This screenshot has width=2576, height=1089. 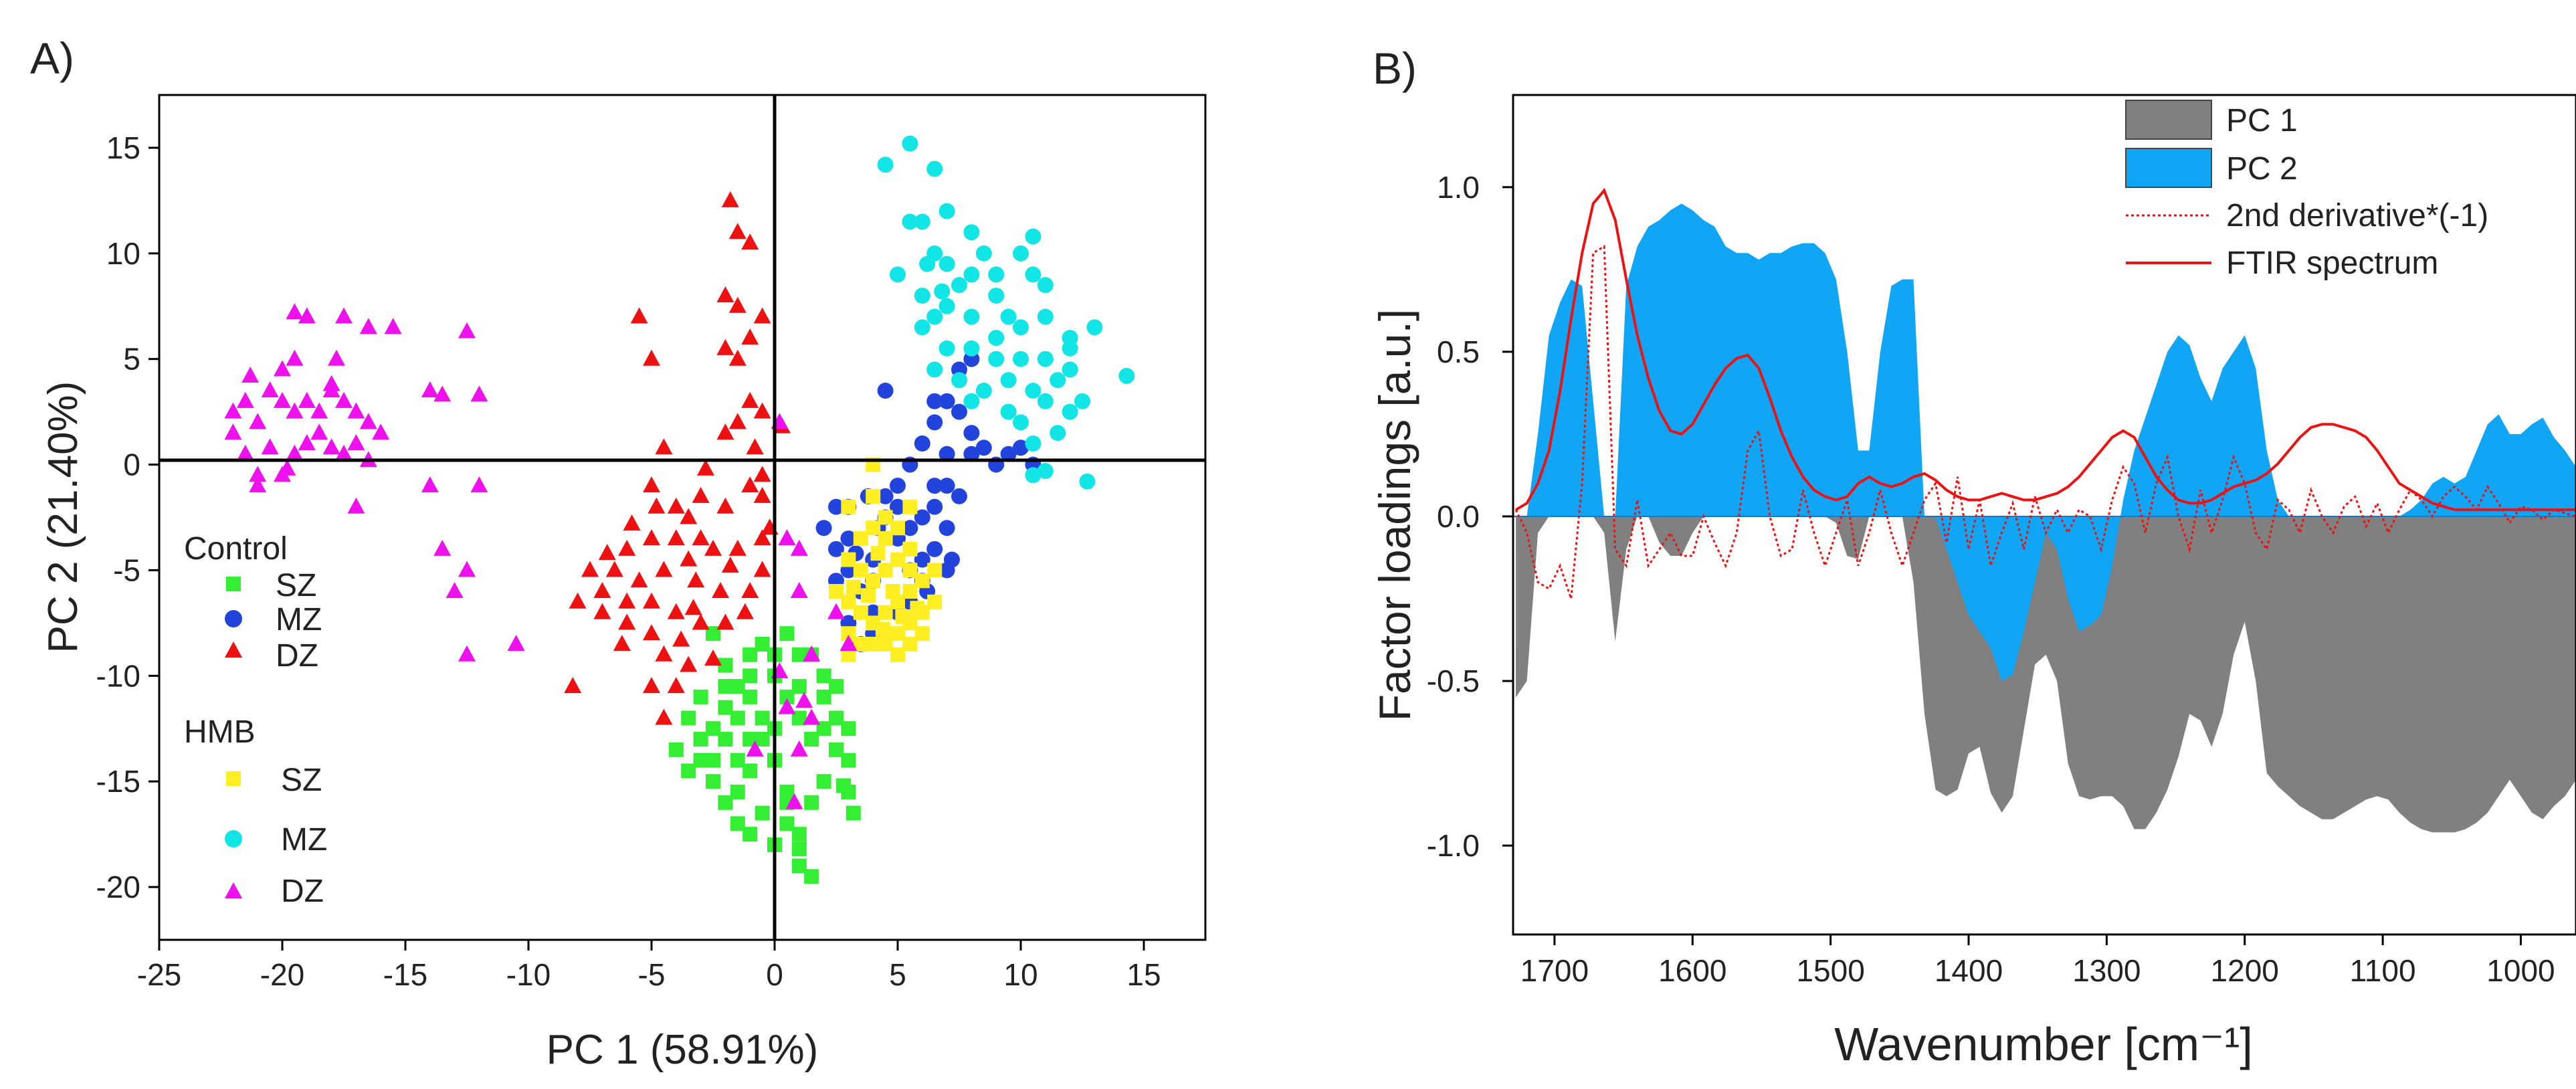 What do you see at coordinates (2262, 169) in the screenshot?
I see `legend-label: PC 2` at bounding box center [2262, 169].